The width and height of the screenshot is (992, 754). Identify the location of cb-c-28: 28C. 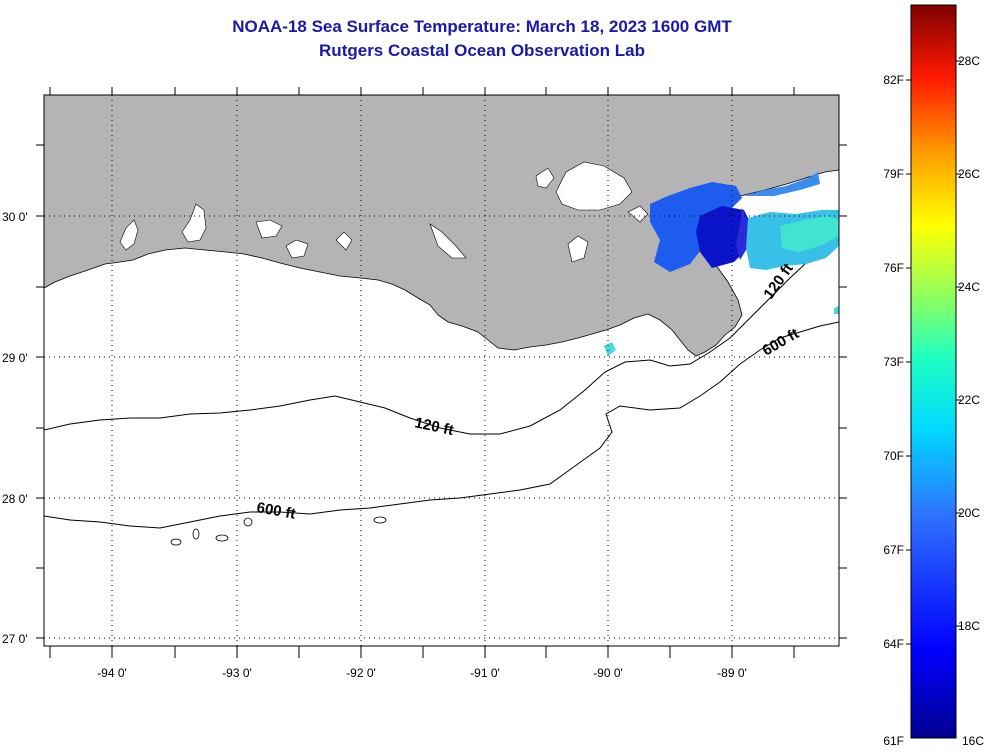
(969, 61).